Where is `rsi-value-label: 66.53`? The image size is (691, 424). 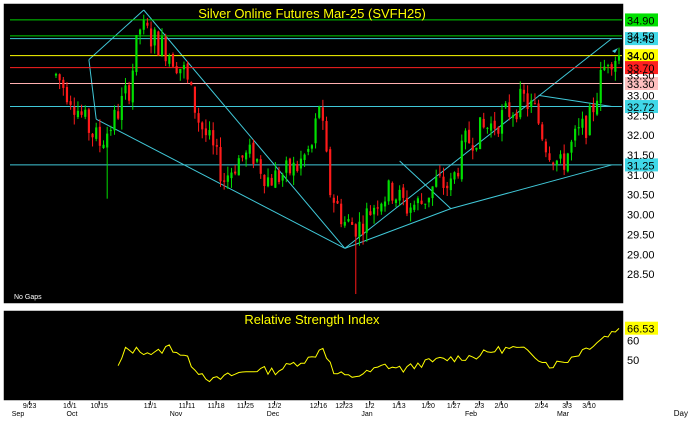 rsi-value-label: 66.53 is located at coordinates (641, 330).